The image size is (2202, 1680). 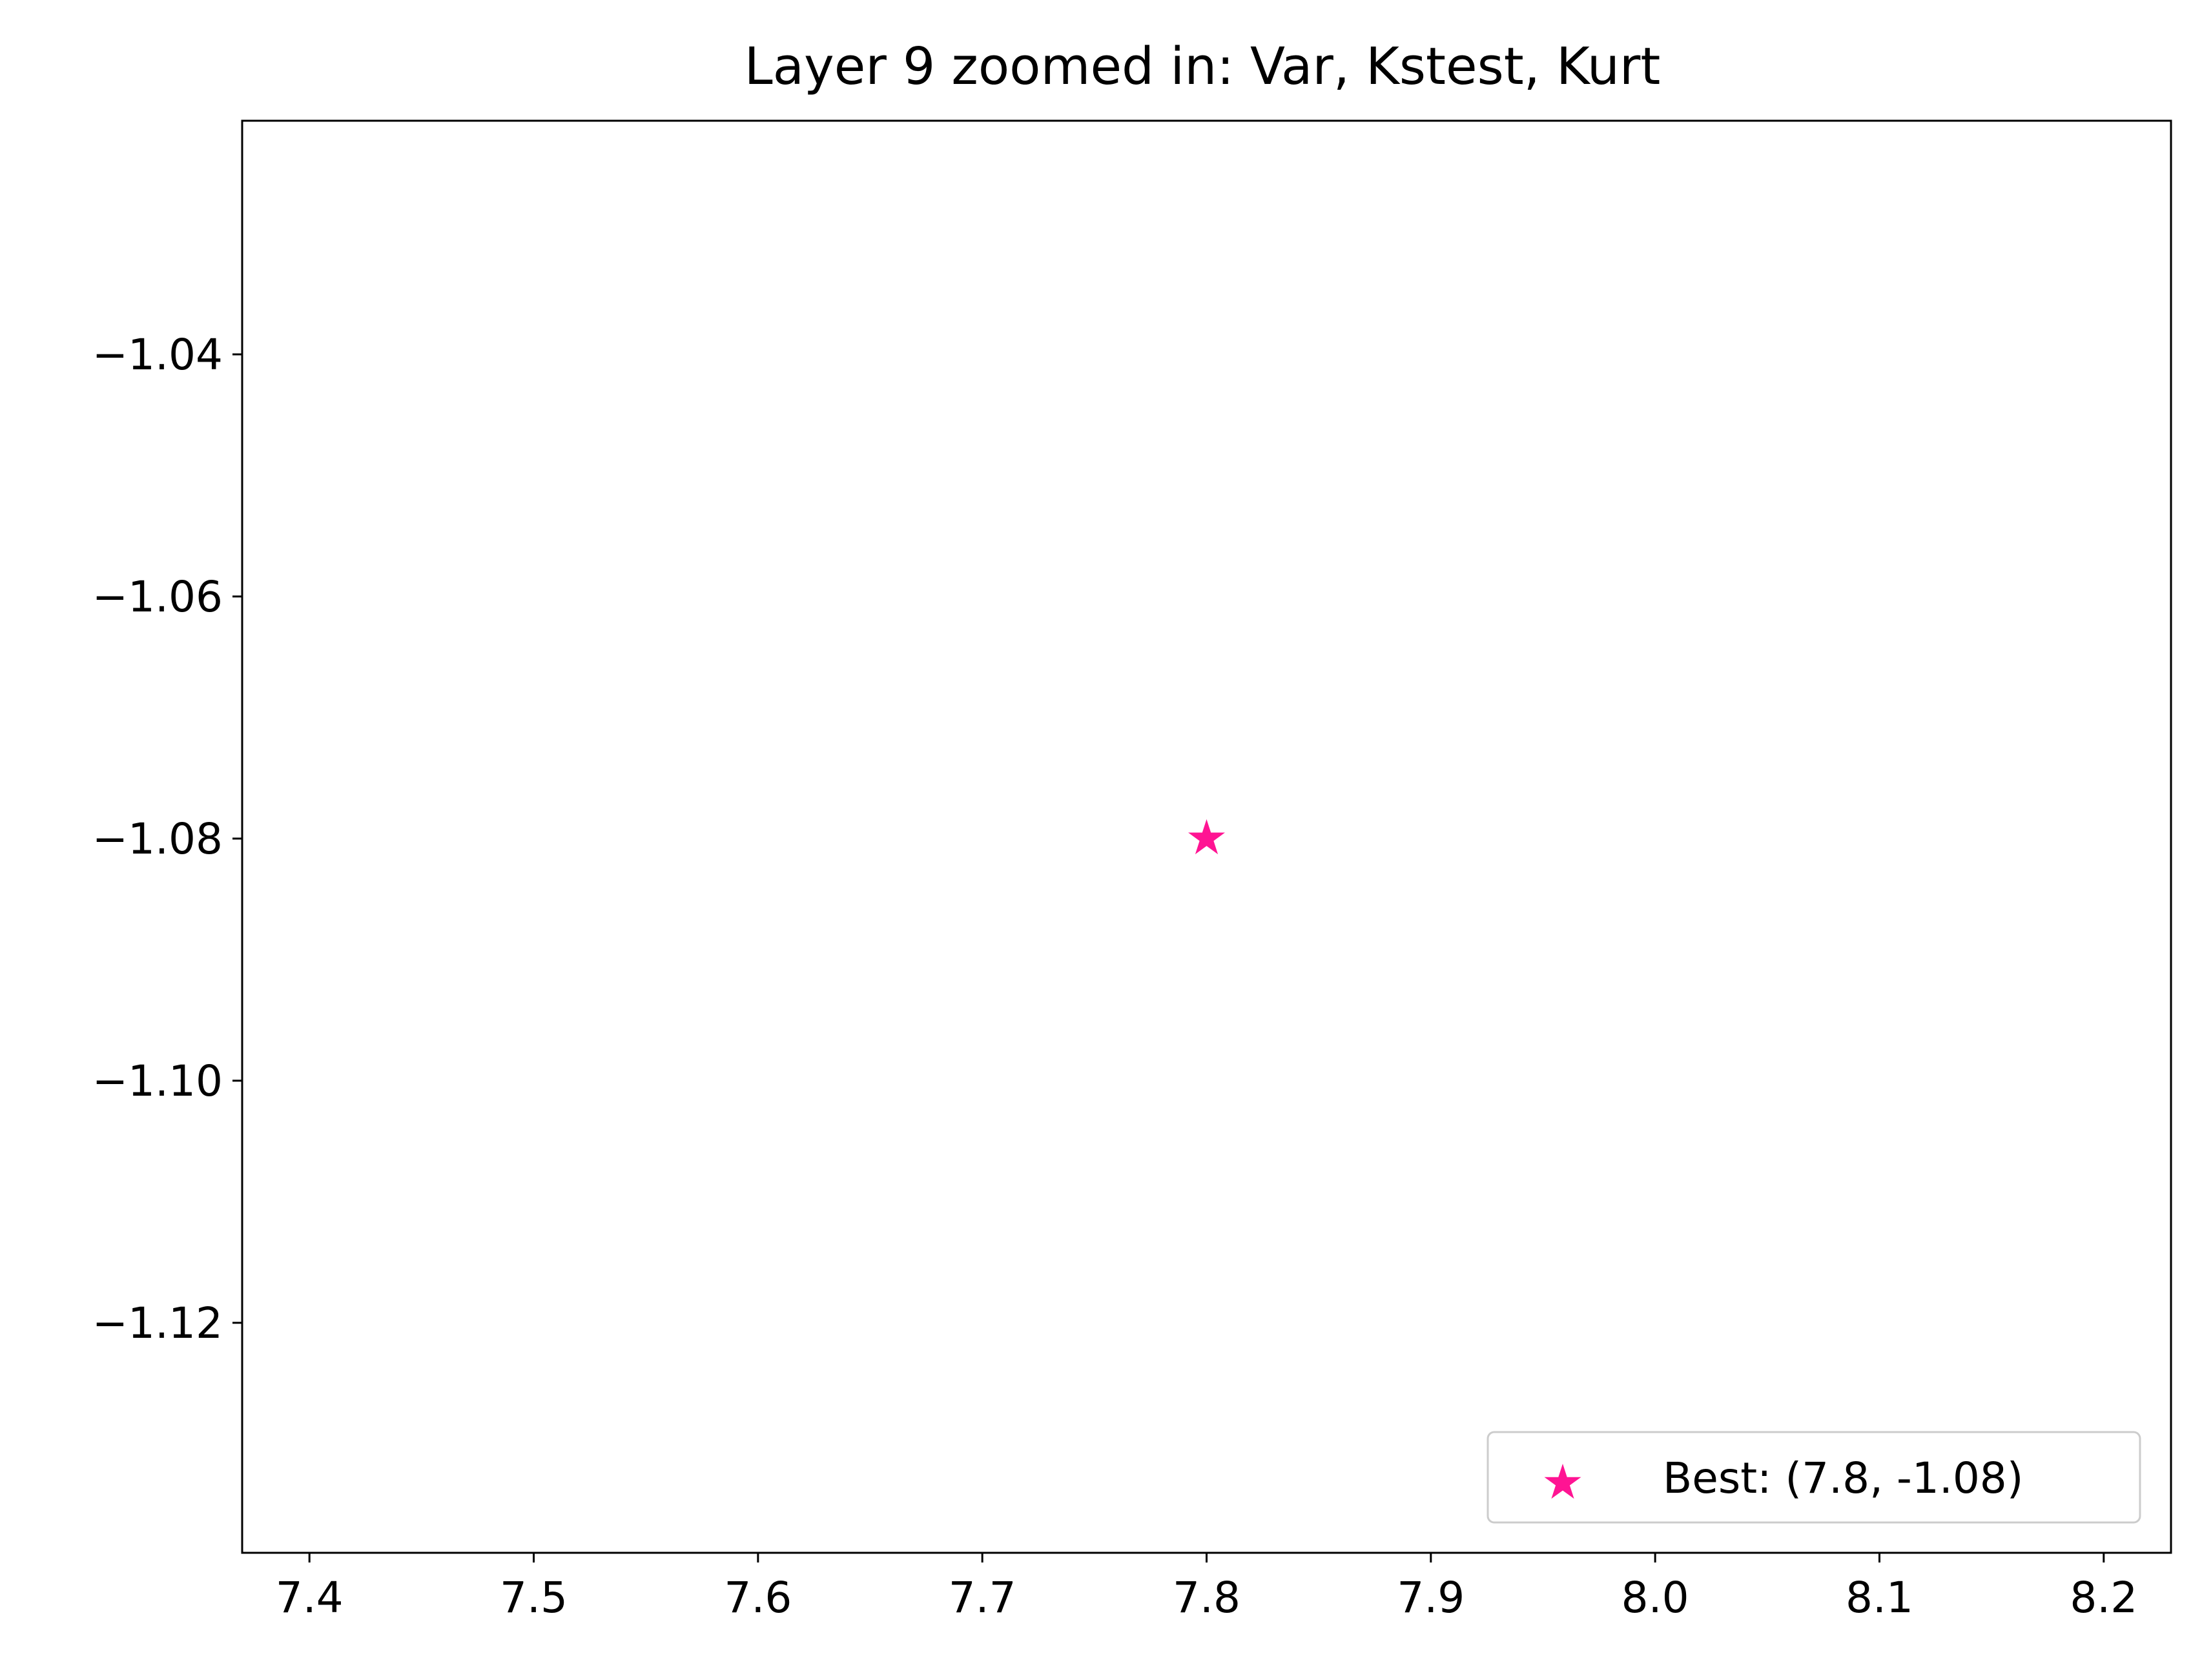 I want to click on x-tick-label: 7.4, so click(x=310, y=1598).